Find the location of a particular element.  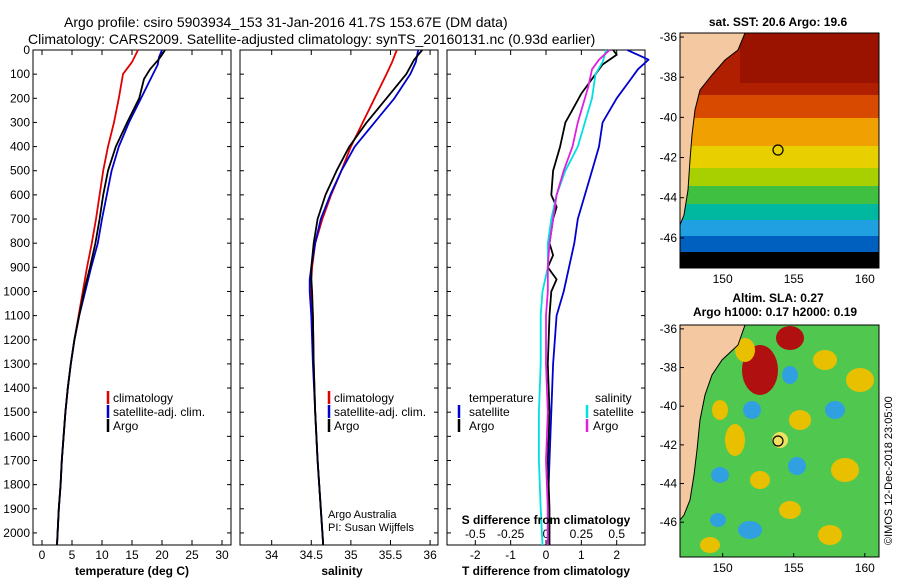

salinity-axis-label: salinity is located at coordinates (342, 571).